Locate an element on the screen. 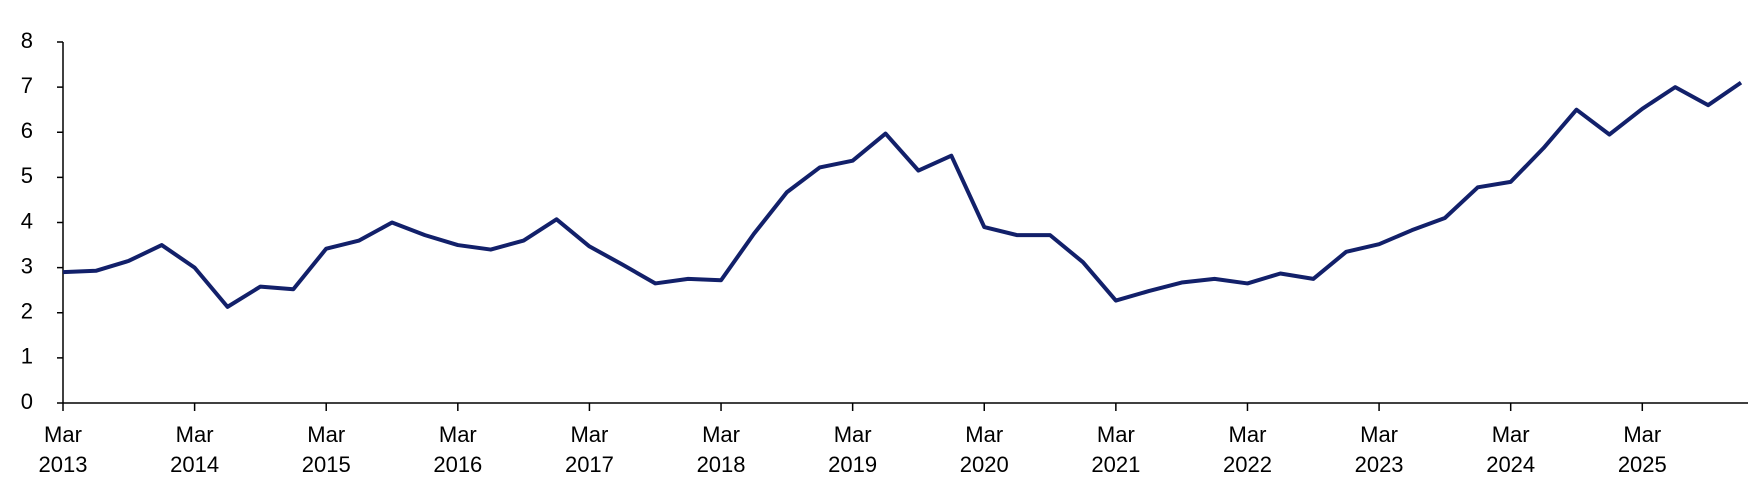  x-tick-label-line: 2024 is located at coordinates (1510, 464).